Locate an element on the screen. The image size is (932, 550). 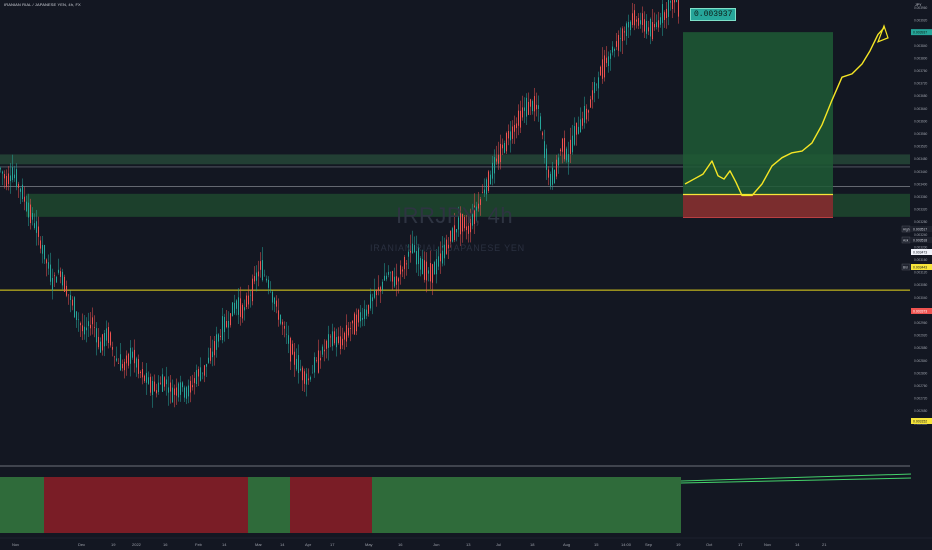
price-tick-label: 0.002840 is located at coordinates (921, 361).